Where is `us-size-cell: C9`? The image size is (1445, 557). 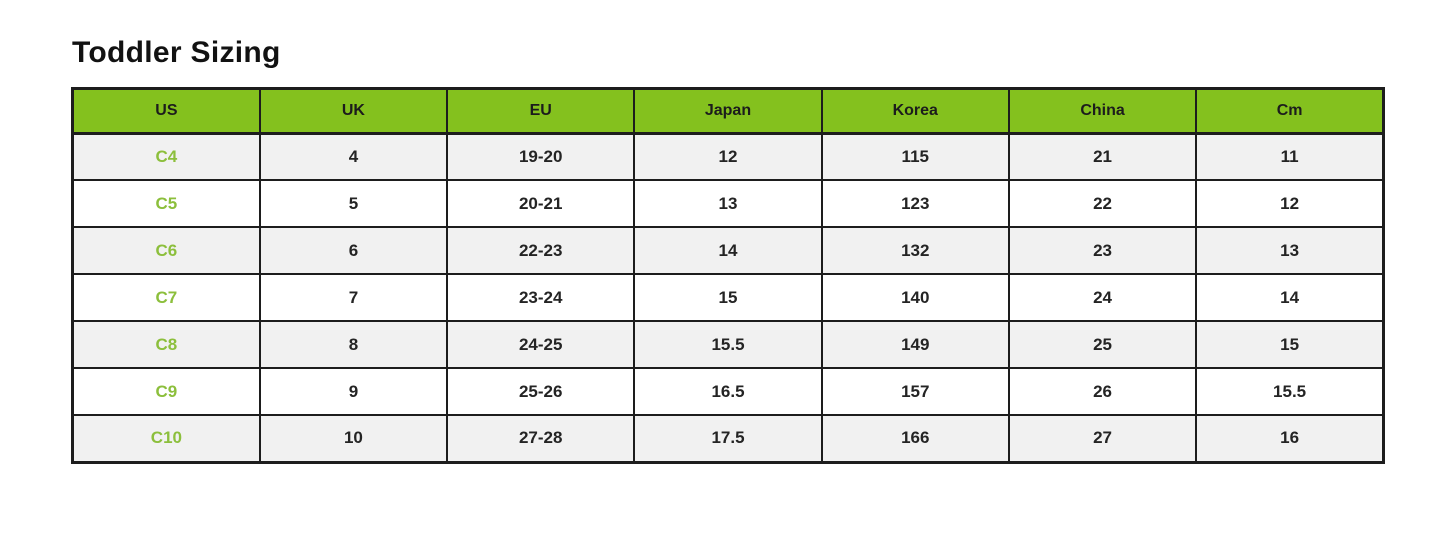
us-size-cell: C9 is located at coordinates (166, 391).